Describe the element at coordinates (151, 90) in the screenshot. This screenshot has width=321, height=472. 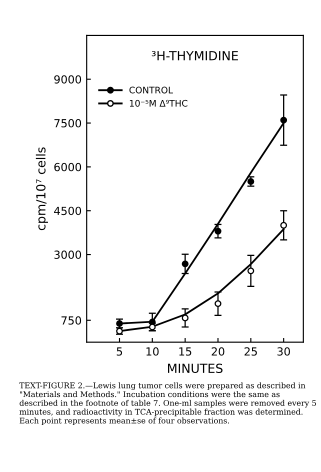
I see `legend-label: CONTROL` at that location.